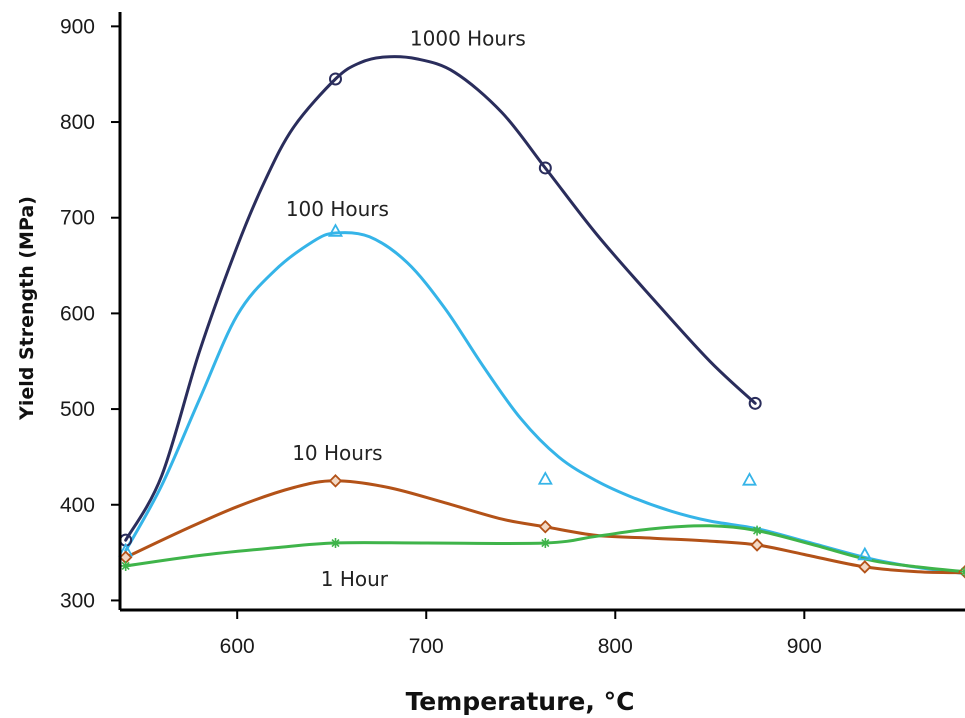  What do you see at coordinates (77, 26) in the screenshot?
I see `y-tick-label-900: 900` at bounding box center [77, 26].